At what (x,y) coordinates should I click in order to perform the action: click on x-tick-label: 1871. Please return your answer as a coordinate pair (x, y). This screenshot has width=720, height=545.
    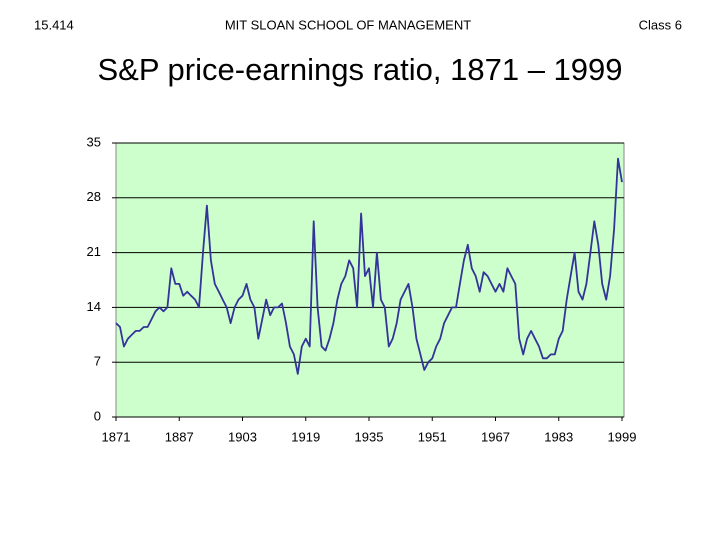
    Looking at the image, I should click on (116, 436).